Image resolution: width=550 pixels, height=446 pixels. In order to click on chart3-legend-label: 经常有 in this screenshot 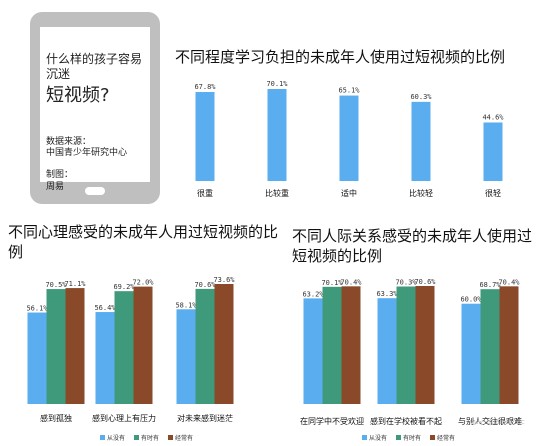, I will do `click(446, 438)`.